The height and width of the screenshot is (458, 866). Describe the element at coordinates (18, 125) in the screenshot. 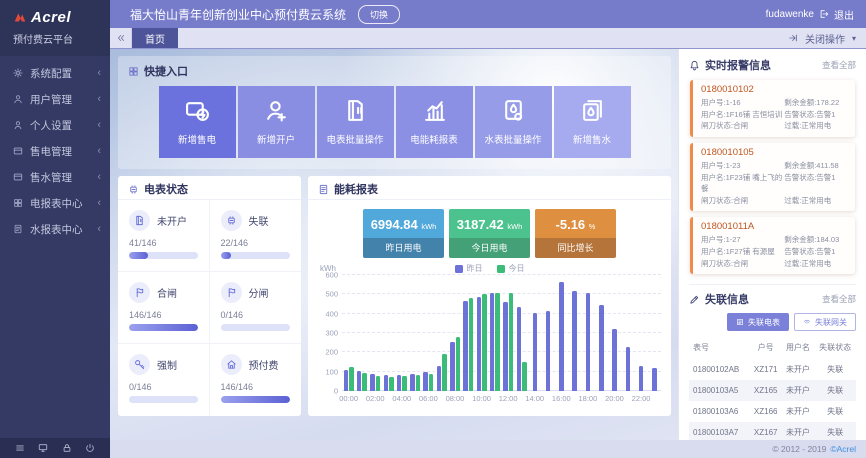

I see `person-icon` at that location.